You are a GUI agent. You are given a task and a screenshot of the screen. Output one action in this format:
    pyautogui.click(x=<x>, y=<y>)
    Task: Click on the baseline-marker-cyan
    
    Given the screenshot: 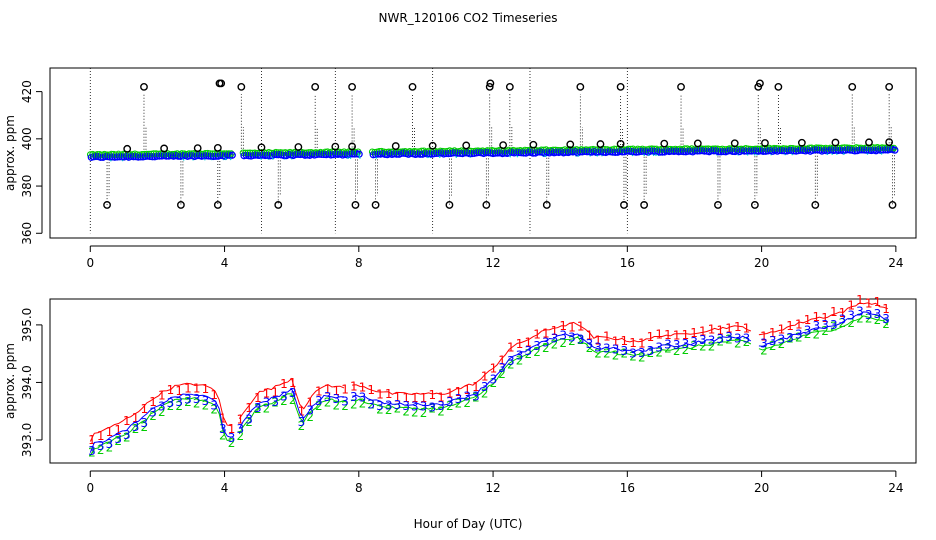 What is the action you would take?
    pyautogui.click(x=359, y=155)
    